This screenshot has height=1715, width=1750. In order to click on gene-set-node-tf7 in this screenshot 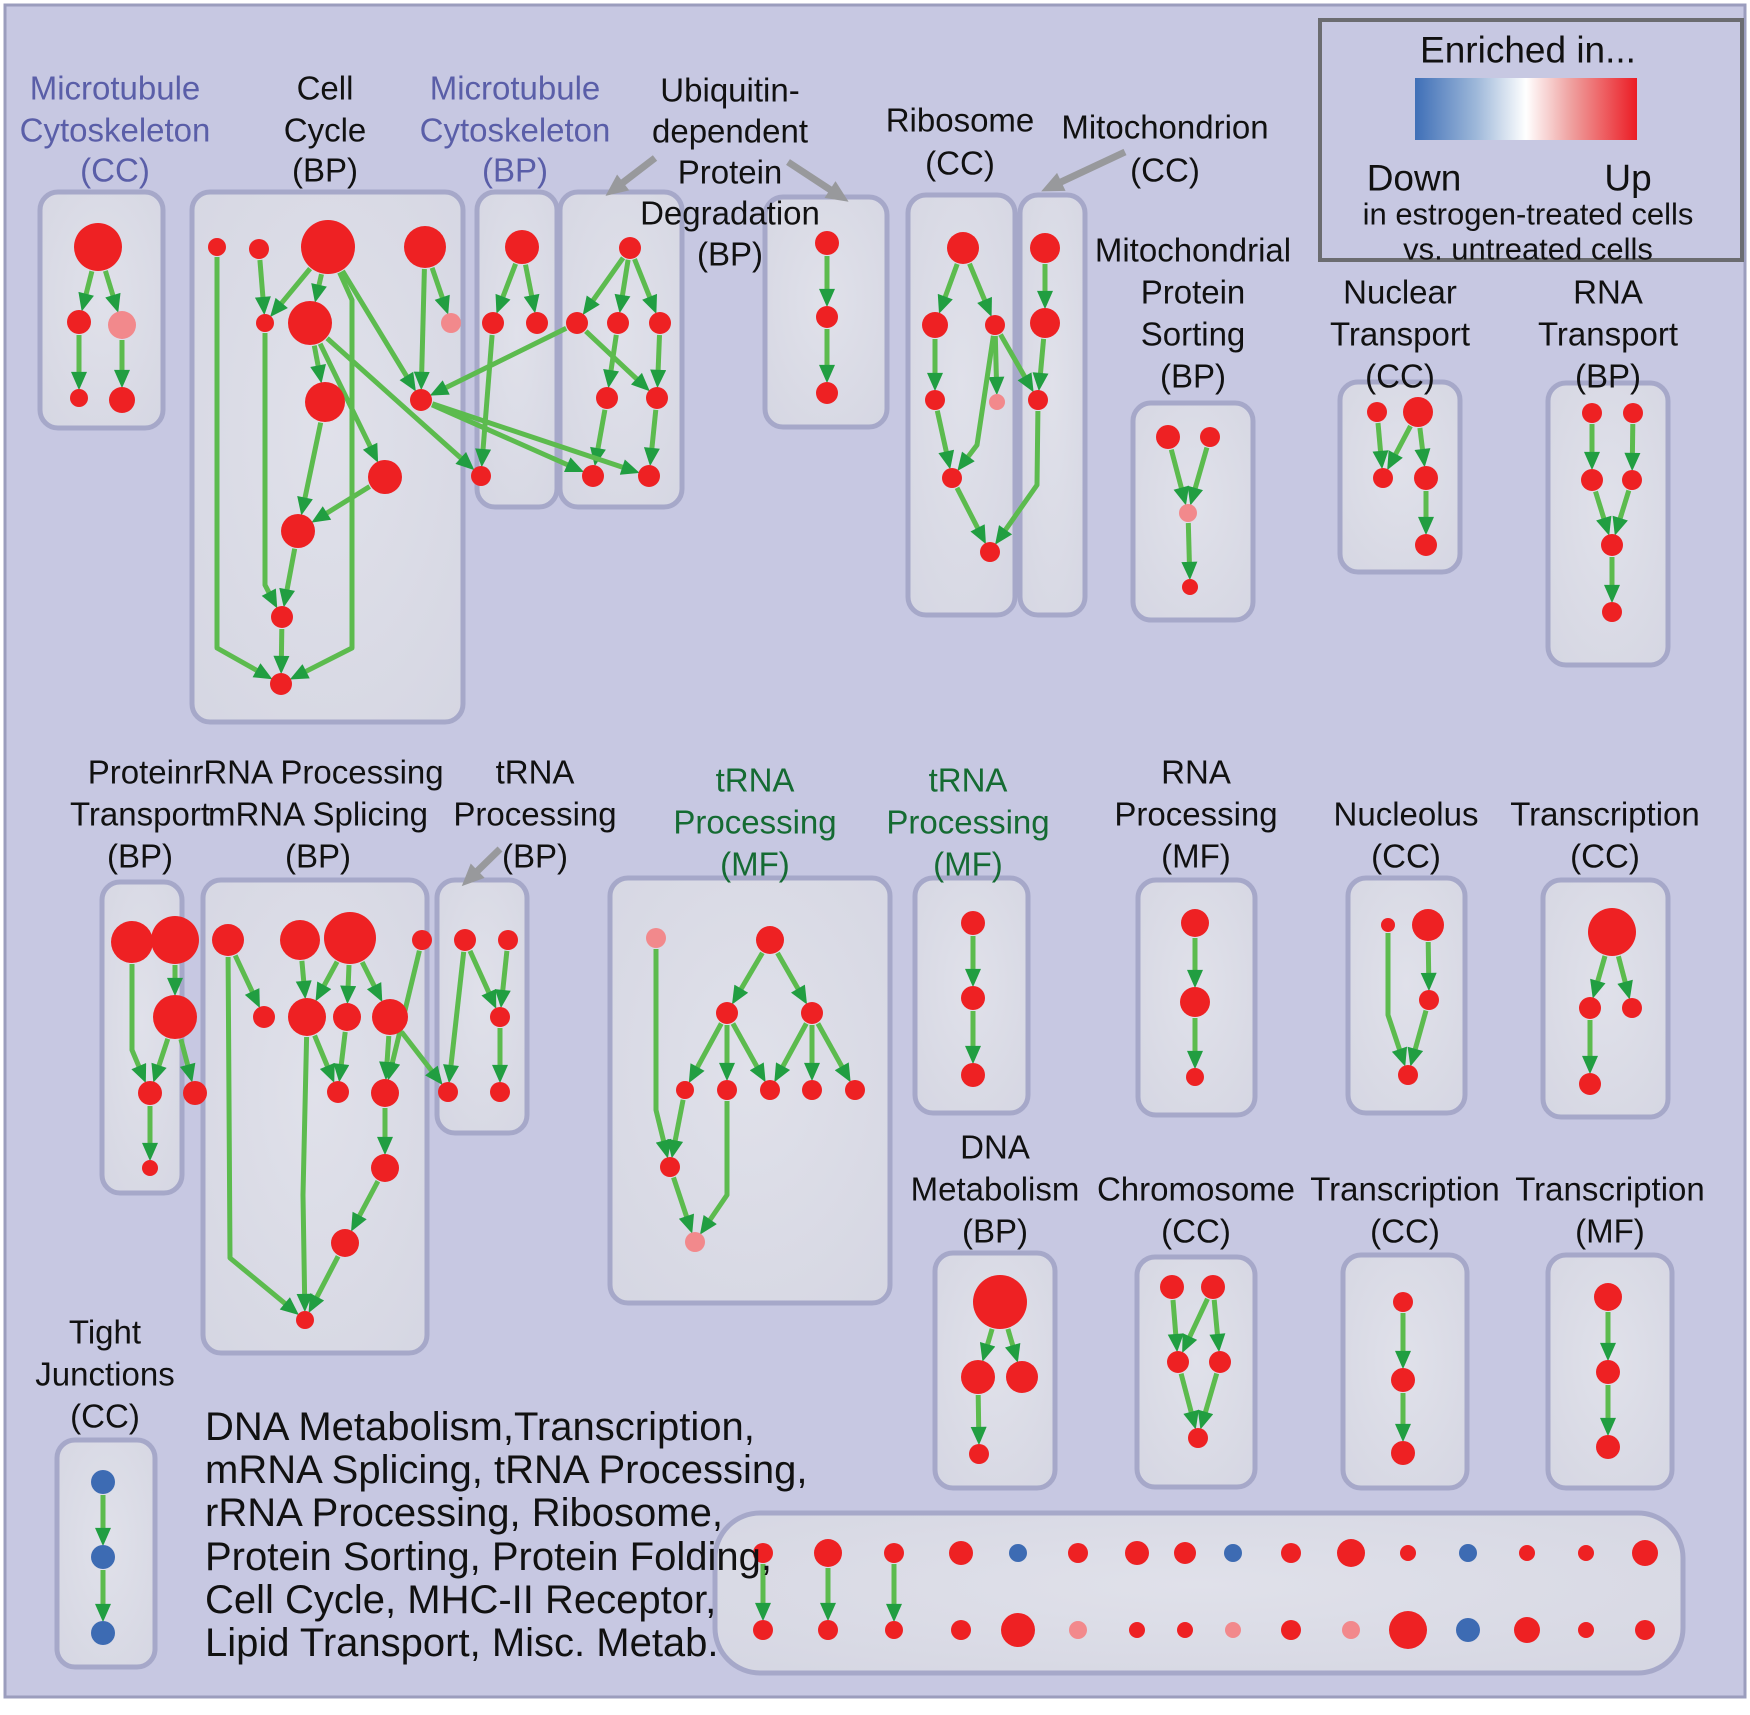, I will do `click(770, 1090)`.